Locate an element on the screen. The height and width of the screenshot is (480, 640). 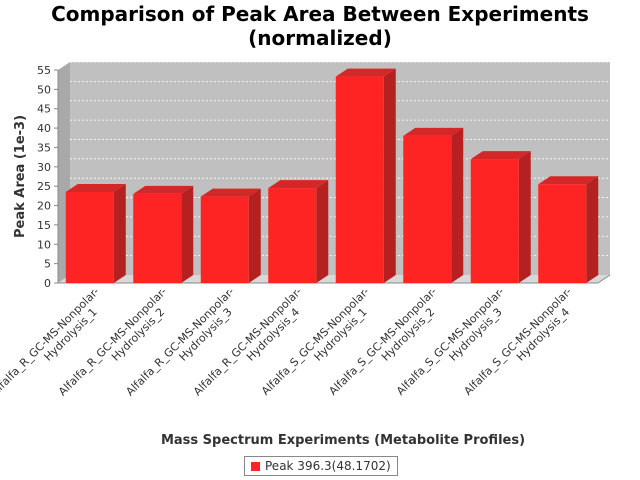
y-tick-label: 45 is located at coordinates (44, 109).